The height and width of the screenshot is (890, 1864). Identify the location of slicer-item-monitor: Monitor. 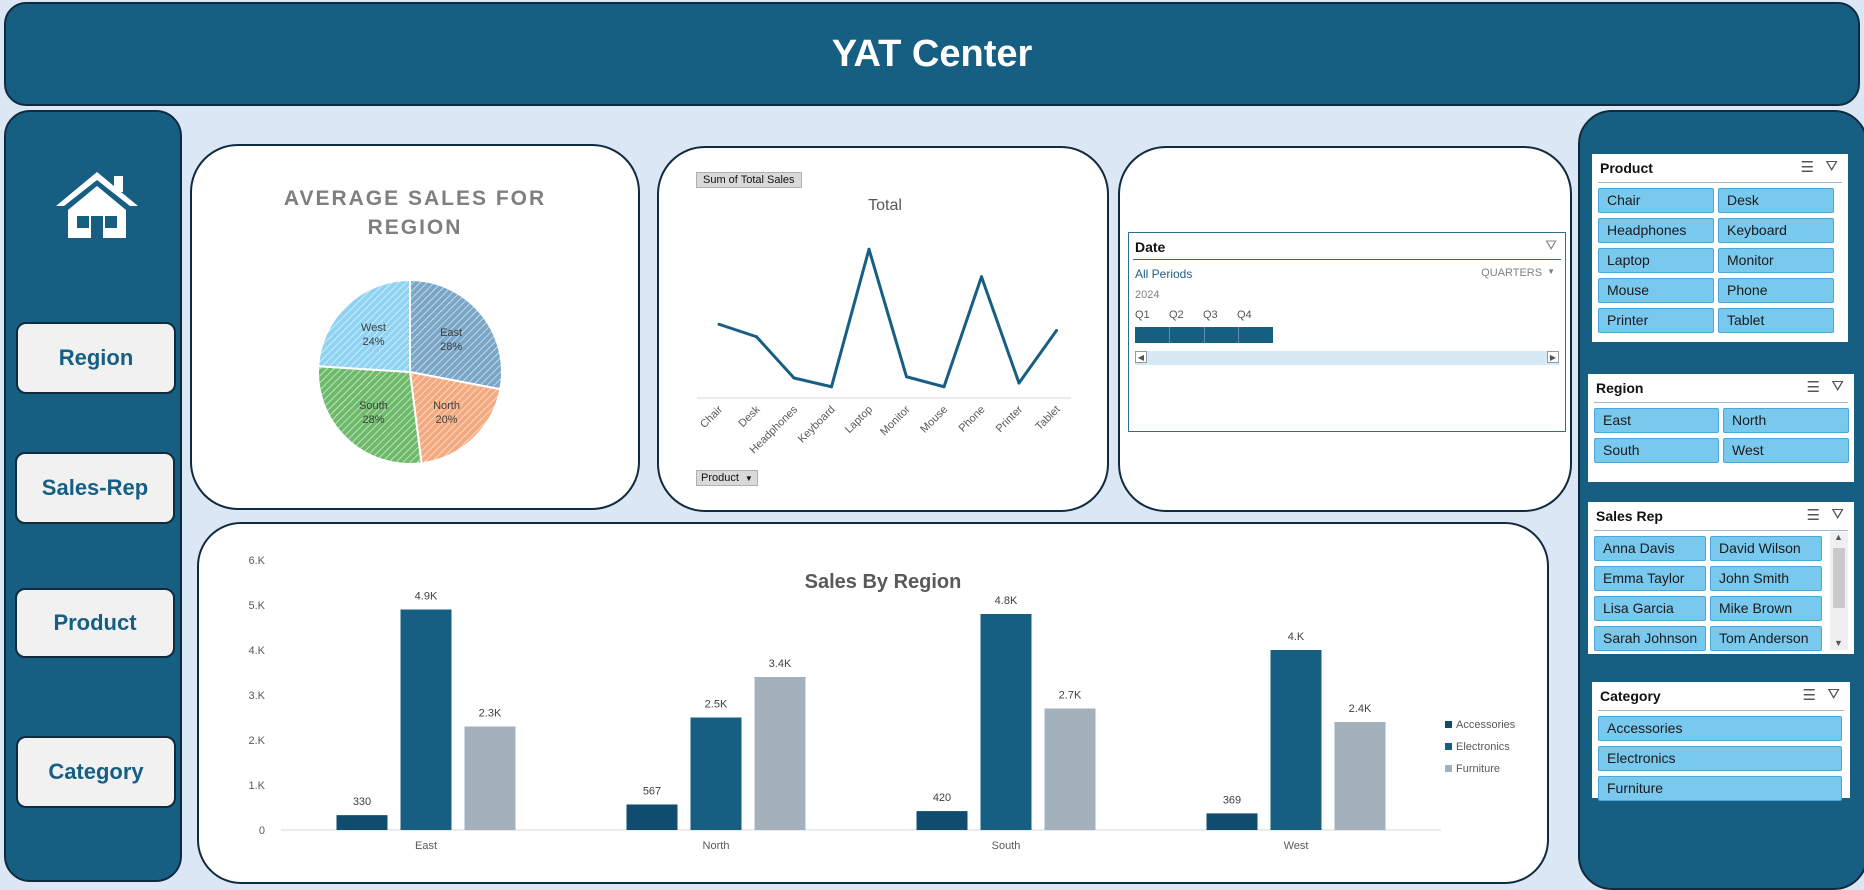
(1776, 260).